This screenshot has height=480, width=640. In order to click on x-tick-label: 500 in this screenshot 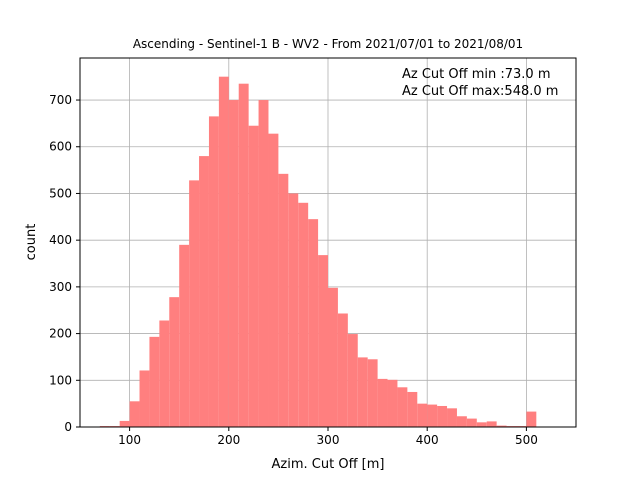, I will do `click(526, 440)`.